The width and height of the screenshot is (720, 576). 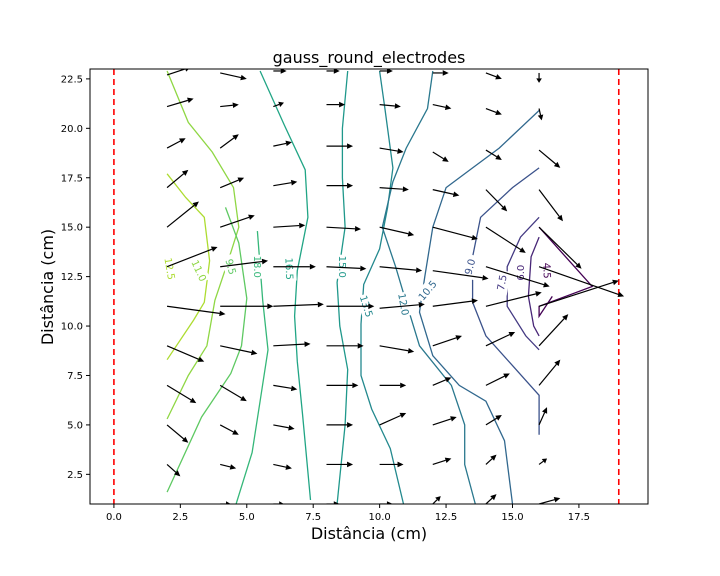 What do you see at coordinates (446, 517) in the screenshot?
I see `x-tick-label: 12.5` at bounding box center [446, 517].